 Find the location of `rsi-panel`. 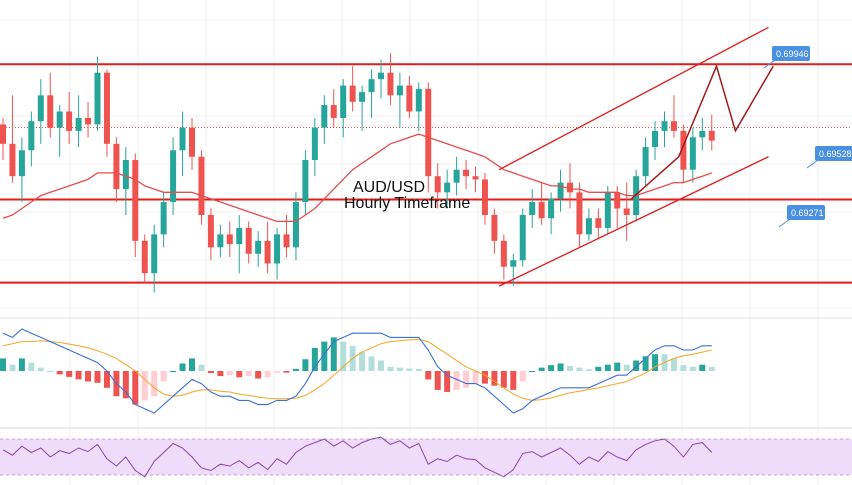

rsi-panel is located at coordinates (426, 457).